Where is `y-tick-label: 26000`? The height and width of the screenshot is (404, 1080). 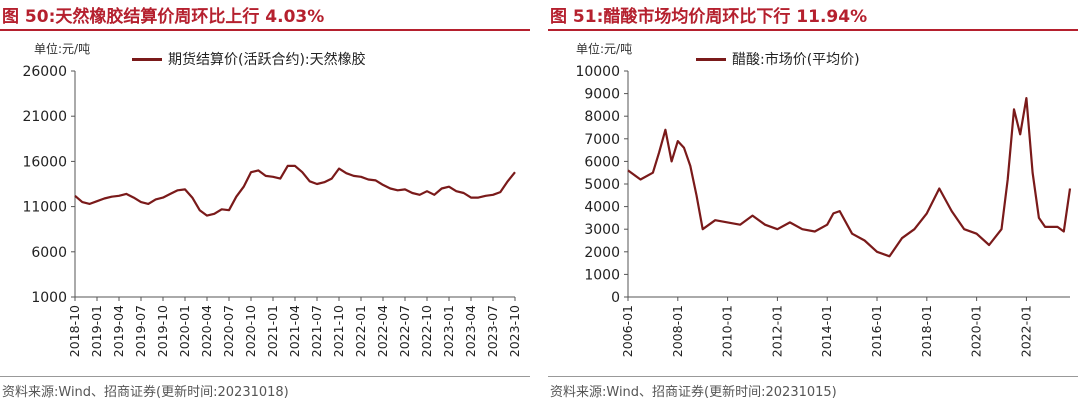
y-tick-label: 26000 is located at coordinates (44, 72).